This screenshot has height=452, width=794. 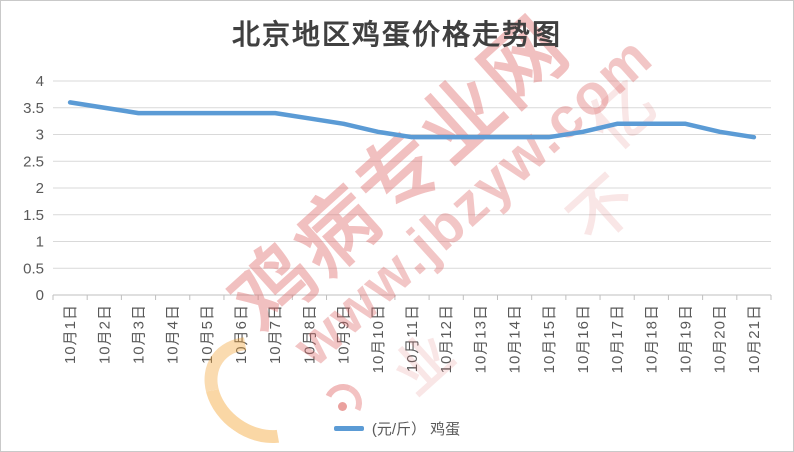 I want to click on x-axis-label: 10月3日, so click(x=138, y=334).